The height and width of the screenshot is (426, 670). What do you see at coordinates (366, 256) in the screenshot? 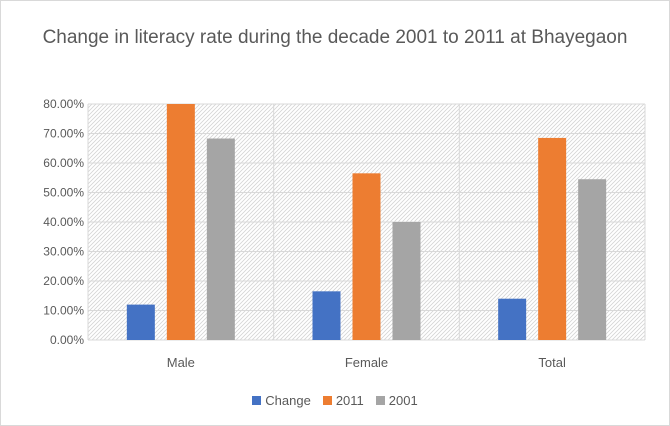
I see `bar-2011-female` at bounding box center [366, 256].